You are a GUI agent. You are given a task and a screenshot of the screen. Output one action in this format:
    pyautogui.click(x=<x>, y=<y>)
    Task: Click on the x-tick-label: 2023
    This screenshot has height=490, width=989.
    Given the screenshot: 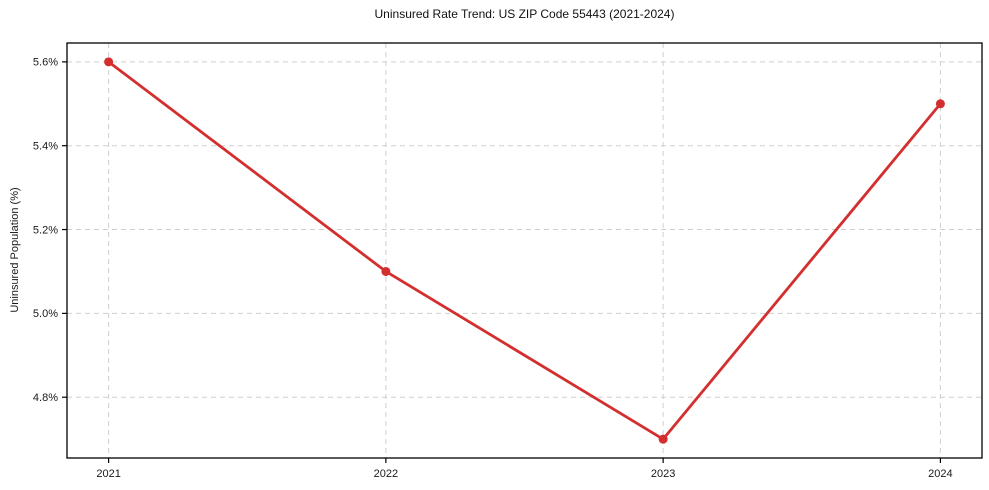 What is the action you would take?
    pyautogui.click(x=663, y=474)
    